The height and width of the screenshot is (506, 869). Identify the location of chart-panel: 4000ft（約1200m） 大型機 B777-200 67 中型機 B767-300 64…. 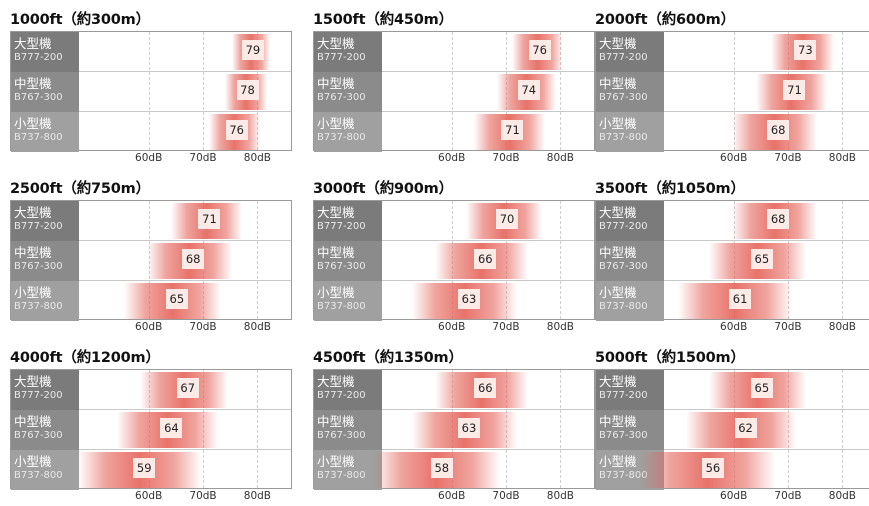
(154, 426).